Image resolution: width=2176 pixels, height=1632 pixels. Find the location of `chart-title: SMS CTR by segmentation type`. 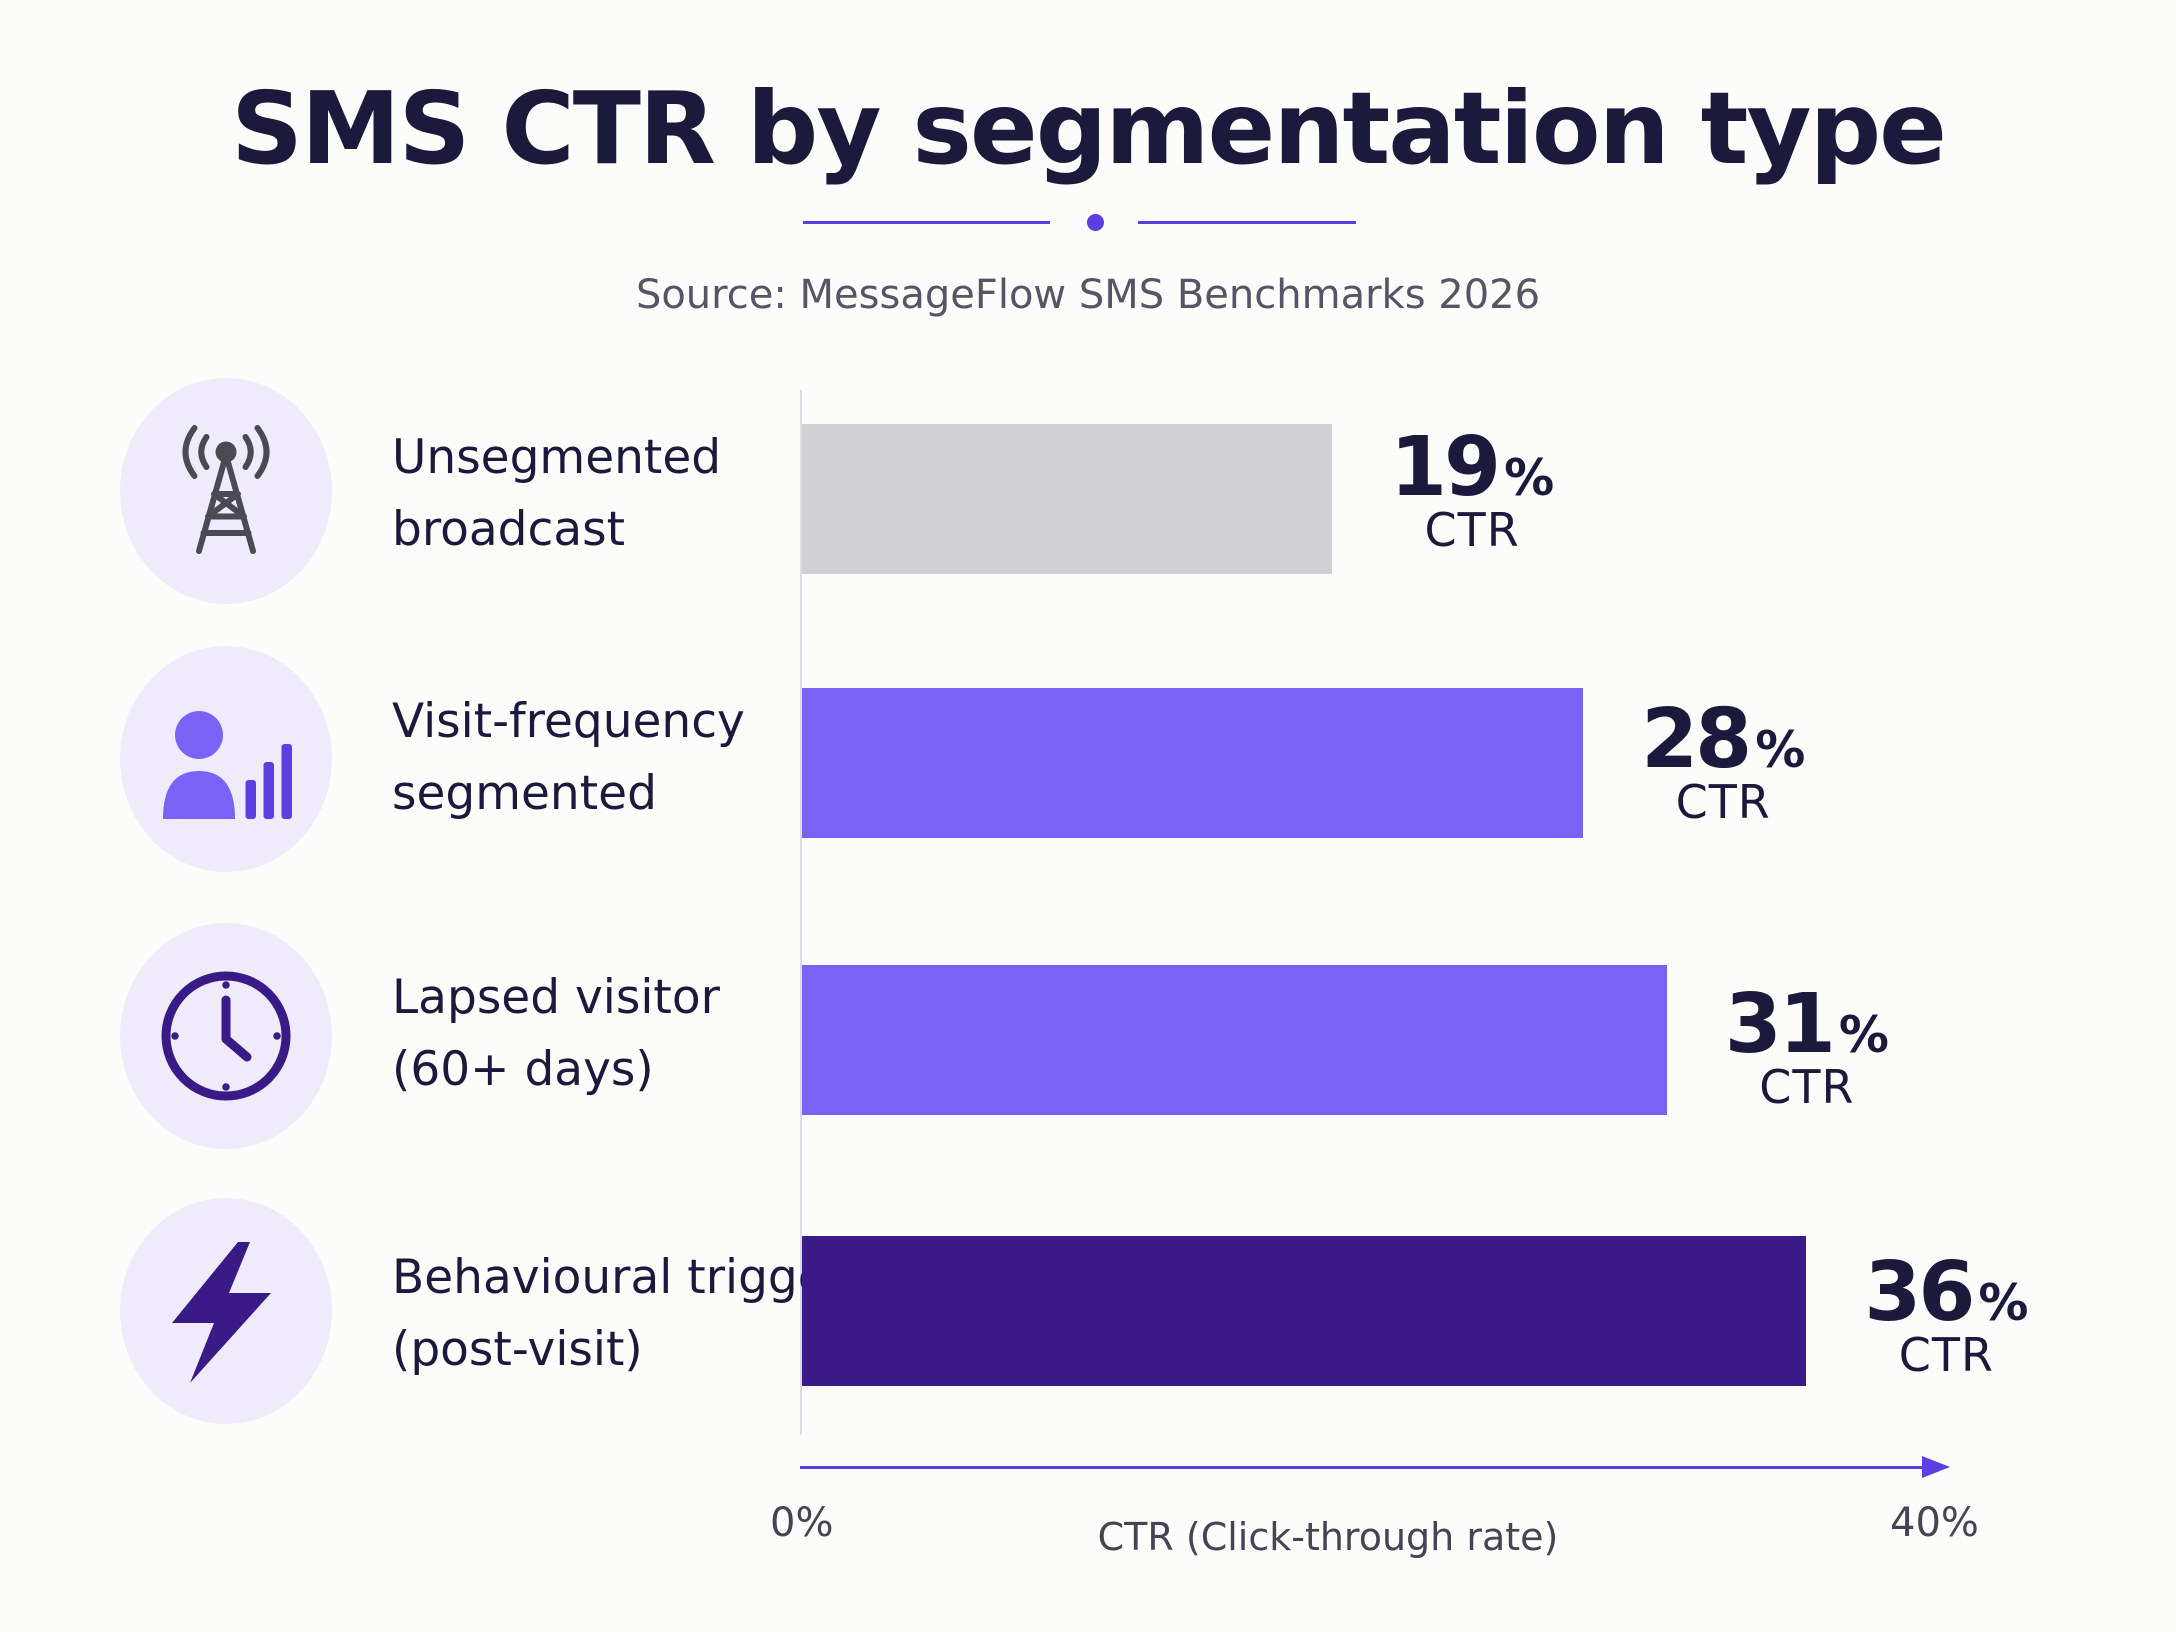

chart-title: SMS CTR by segmentation type is located at coordinates (1089, 128).